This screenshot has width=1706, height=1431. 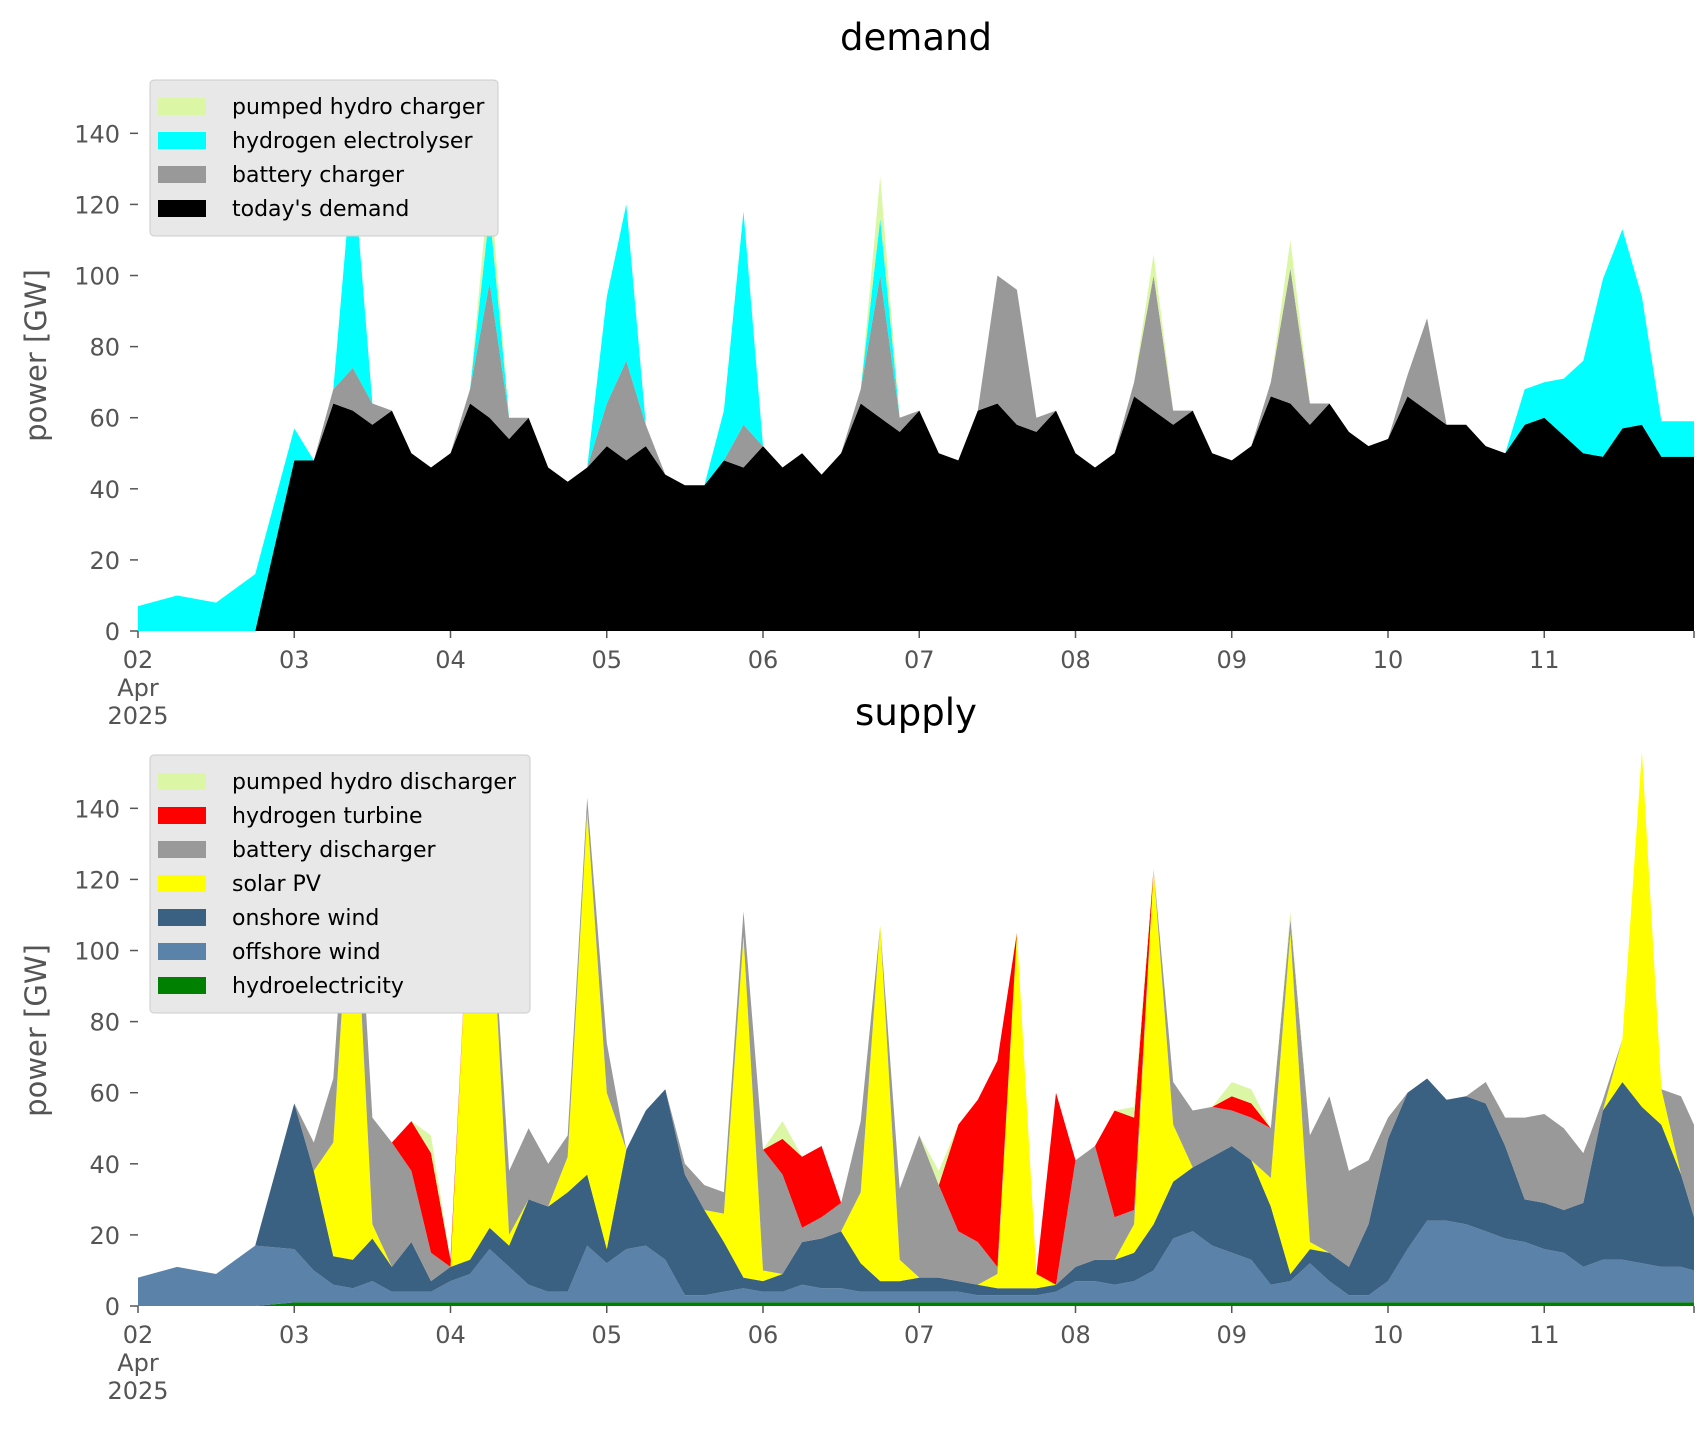 What do you see at coordinates (276, 884) in the screenshot?
I see `legend-label: solar PV` at bounding box center [276, 884].